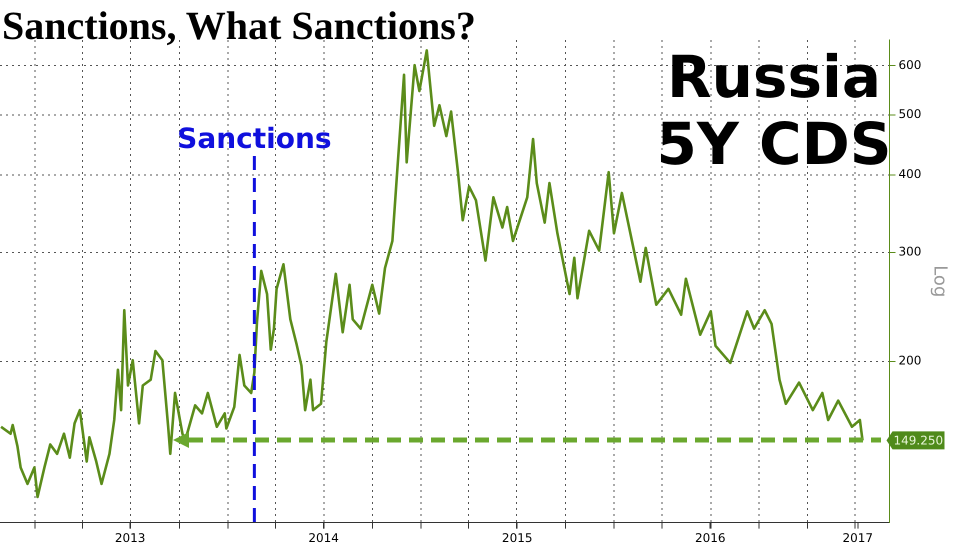 This screenshot has width=958, height=553. Describe the element at coordinates (710, 537) in the screenshot. I see `x-tick-label: 2016` at that location.